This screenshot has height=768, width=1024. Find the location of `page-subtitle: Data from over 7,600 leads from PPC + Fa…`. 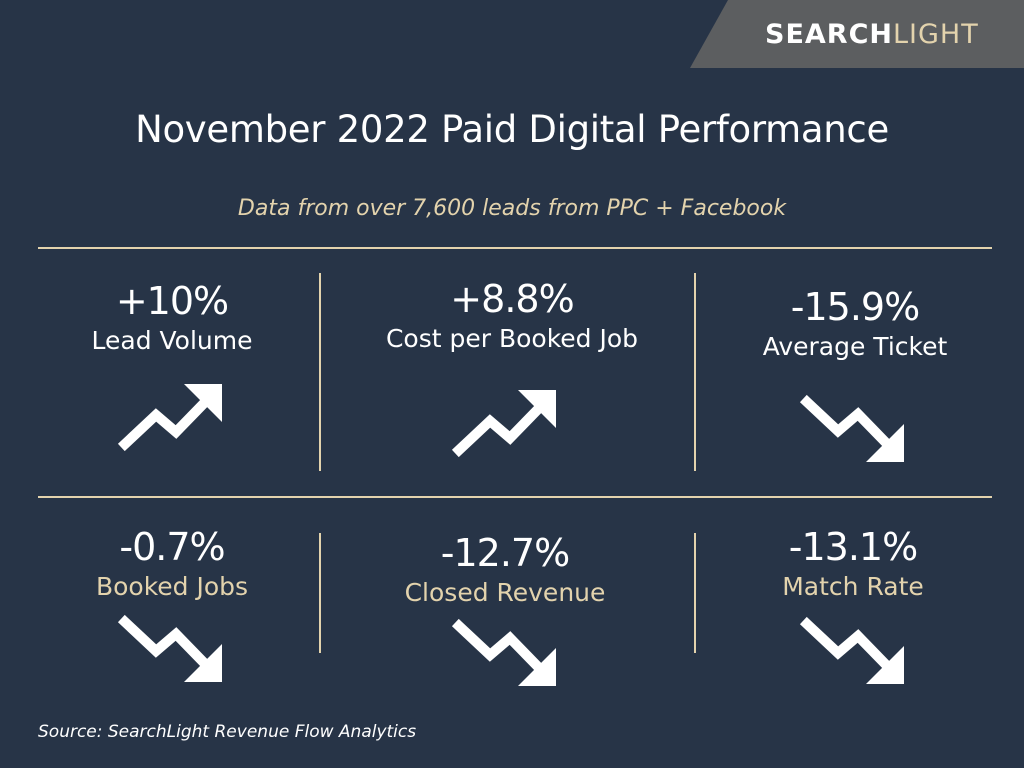

page-subtitle: Data from over 7,600 leads from PPC + Fa… is located at coordinates (512, 208).